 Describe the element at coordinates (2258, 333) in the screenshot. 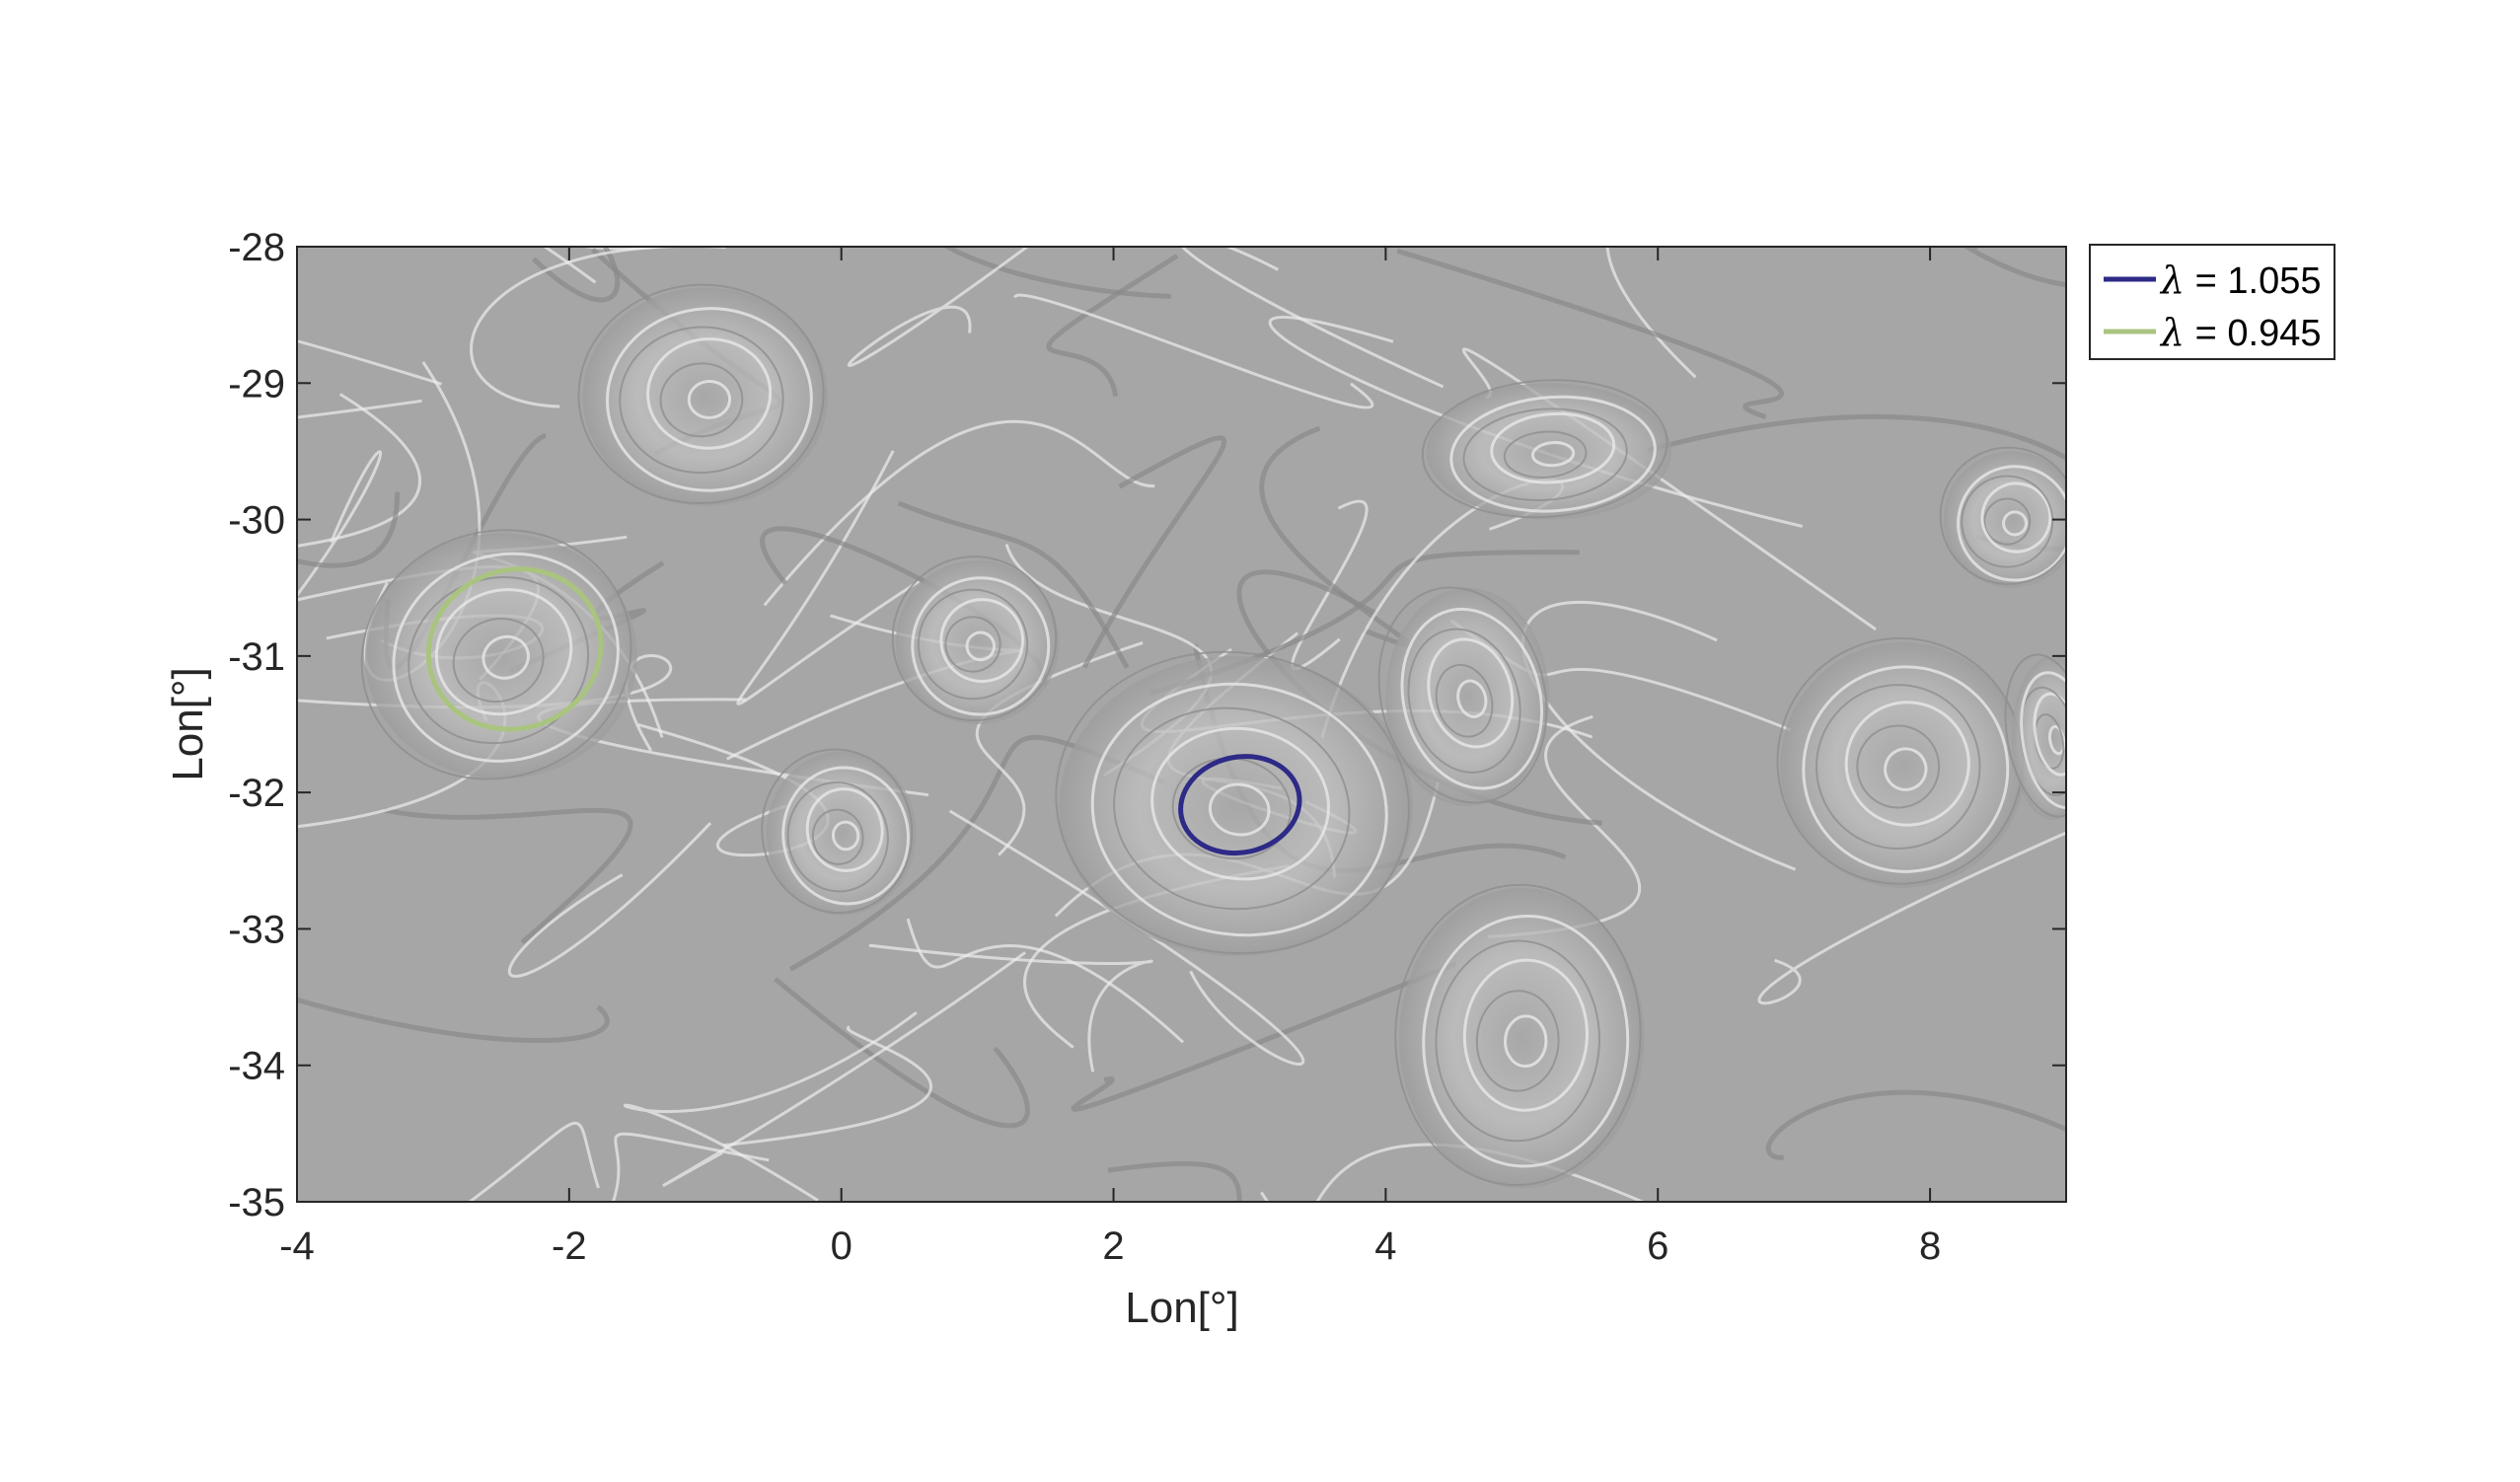

I see `legend-value-2: = 0.945` at that location.